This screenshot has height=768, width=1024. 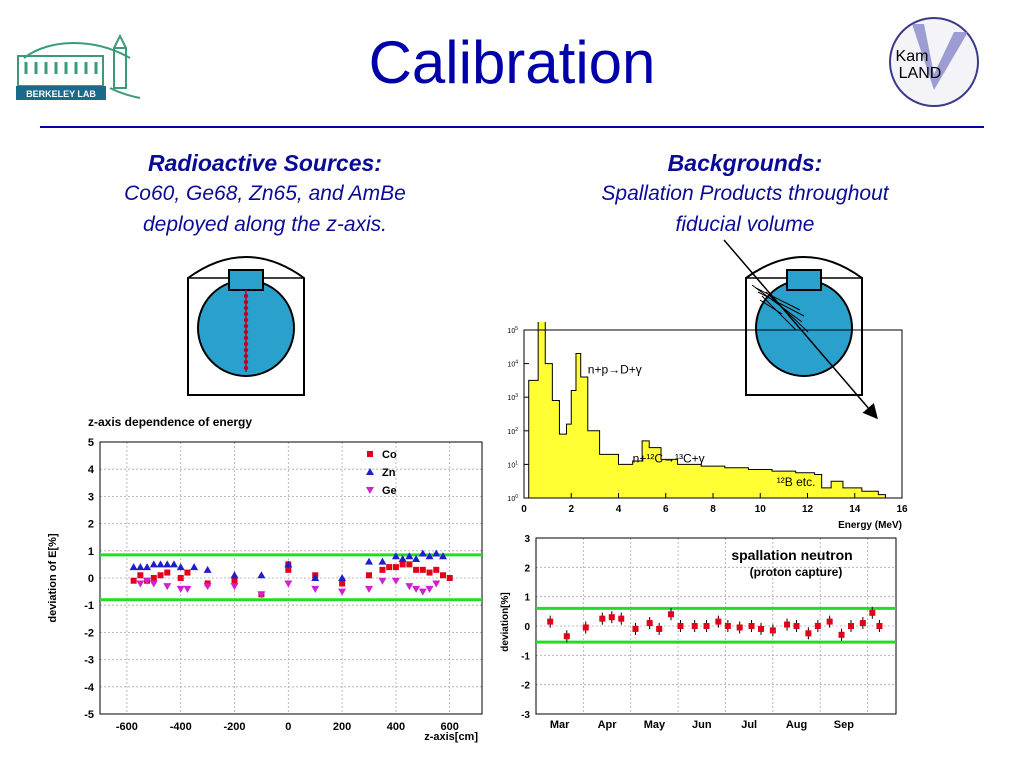 I want to click on chart3-subtitle: (proton capture), so click(x=796, y=572).